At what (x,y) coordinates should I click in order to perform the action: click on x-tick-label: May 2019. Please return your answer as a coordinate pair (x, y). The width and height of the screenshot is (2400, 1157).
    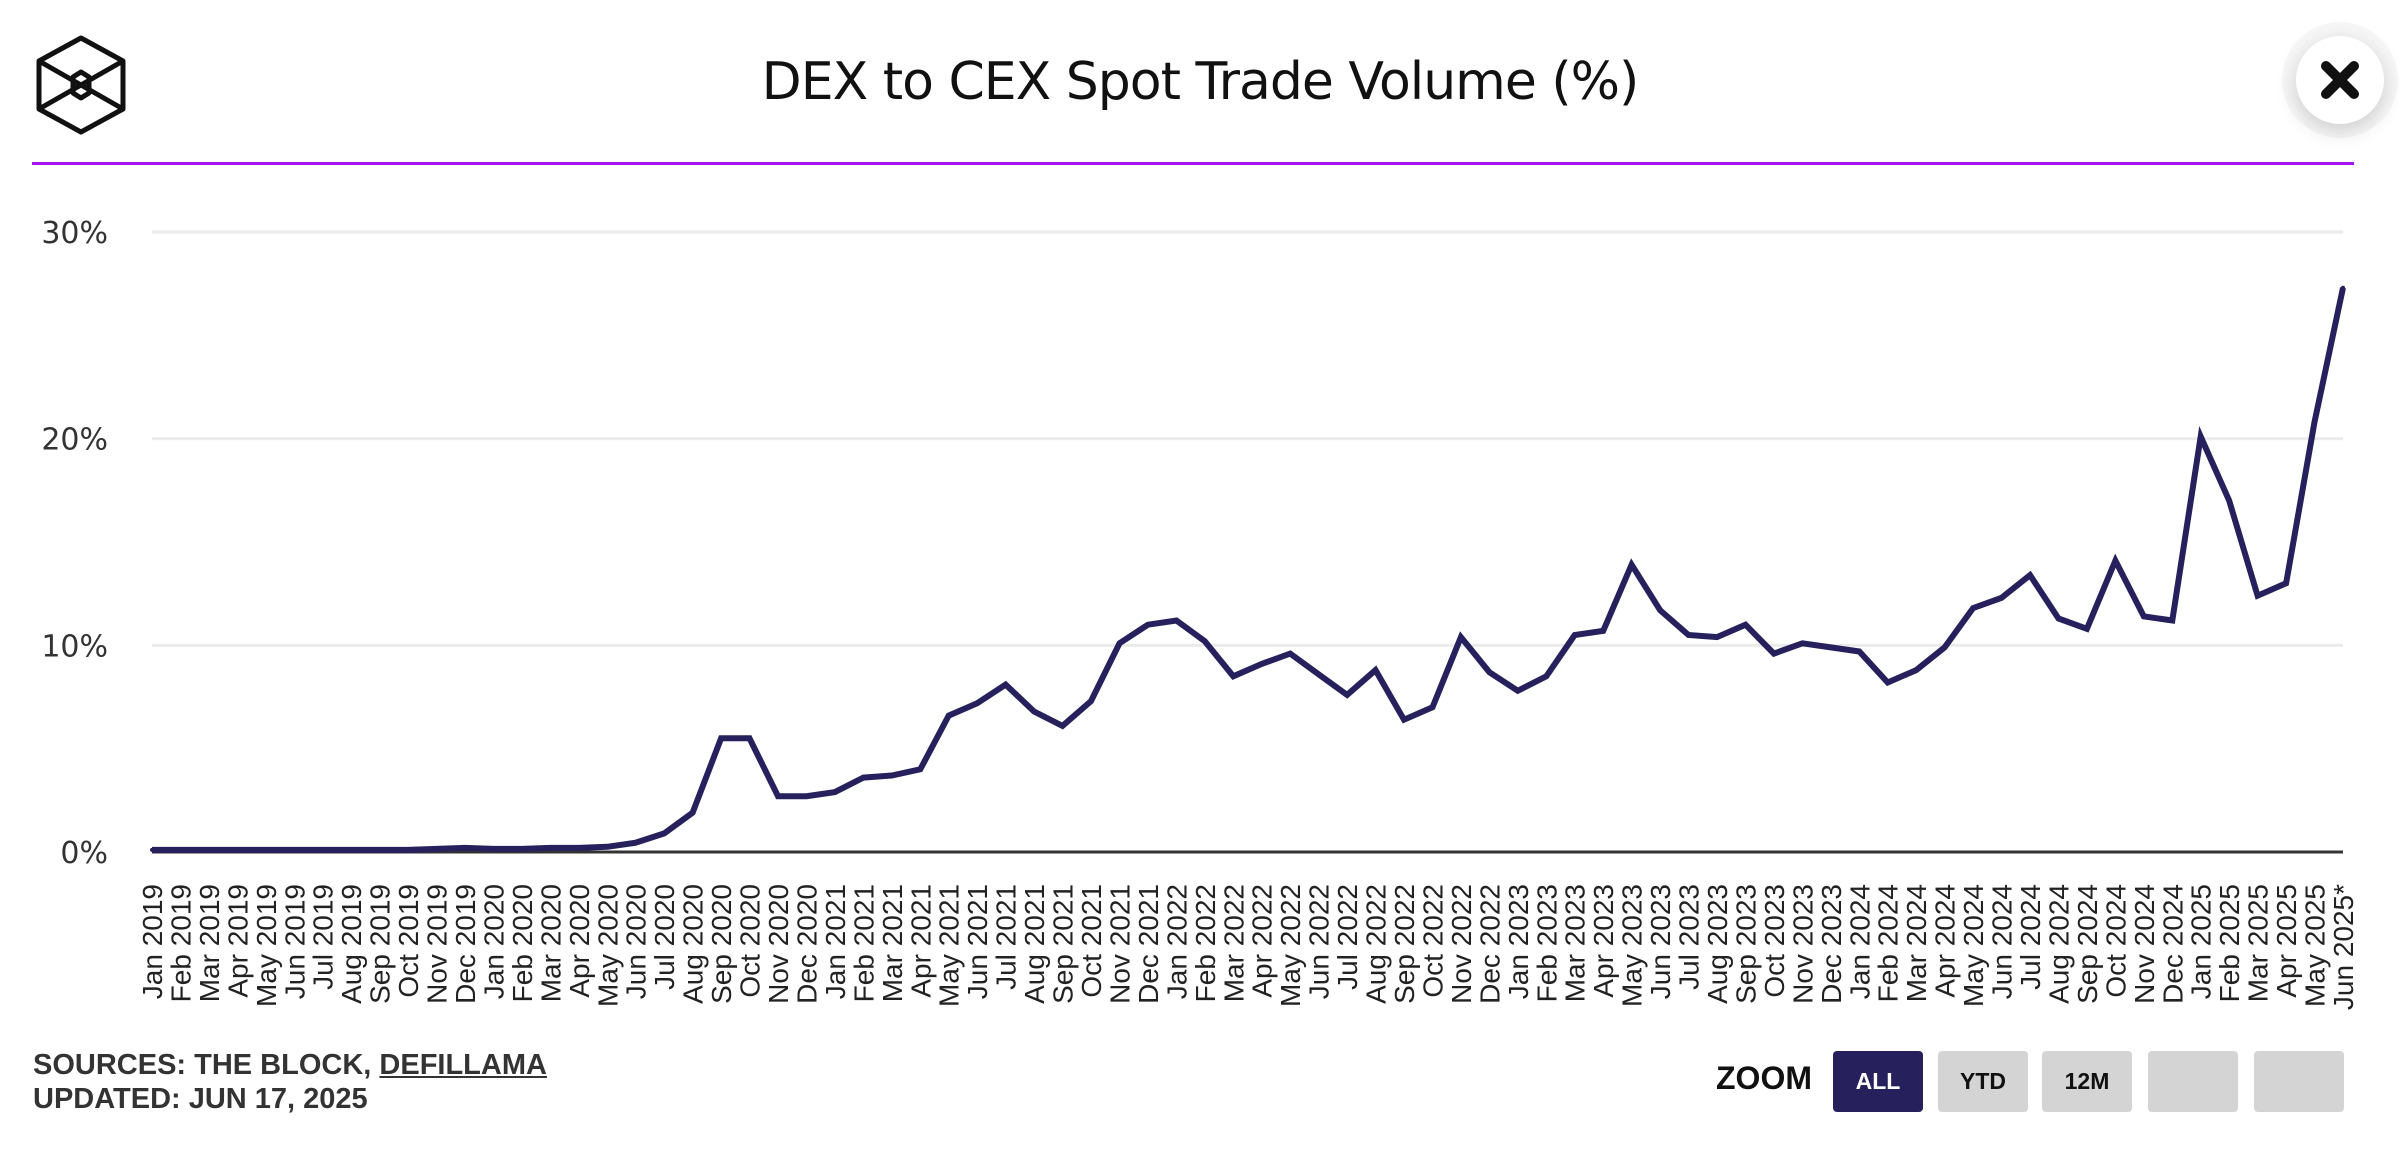
    Looking at the image, I should click on (266, 945).